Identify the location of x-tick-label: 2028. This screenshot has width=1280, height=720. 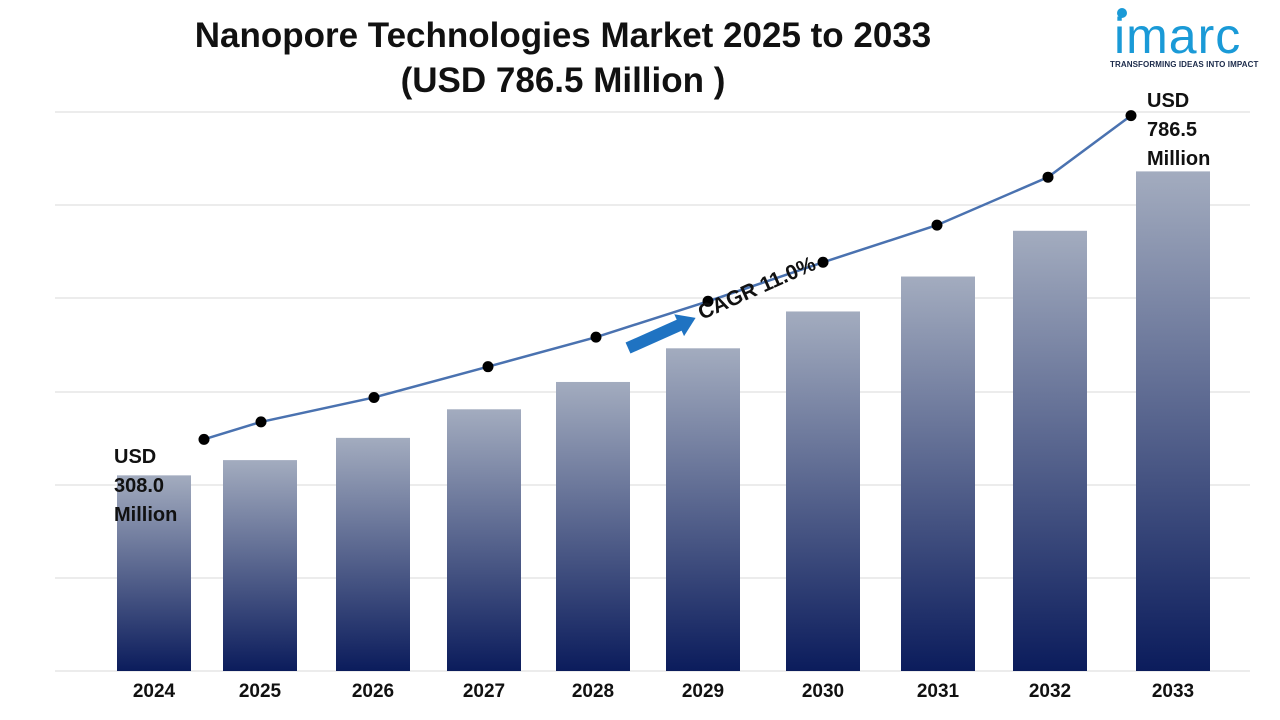
(593, 691).